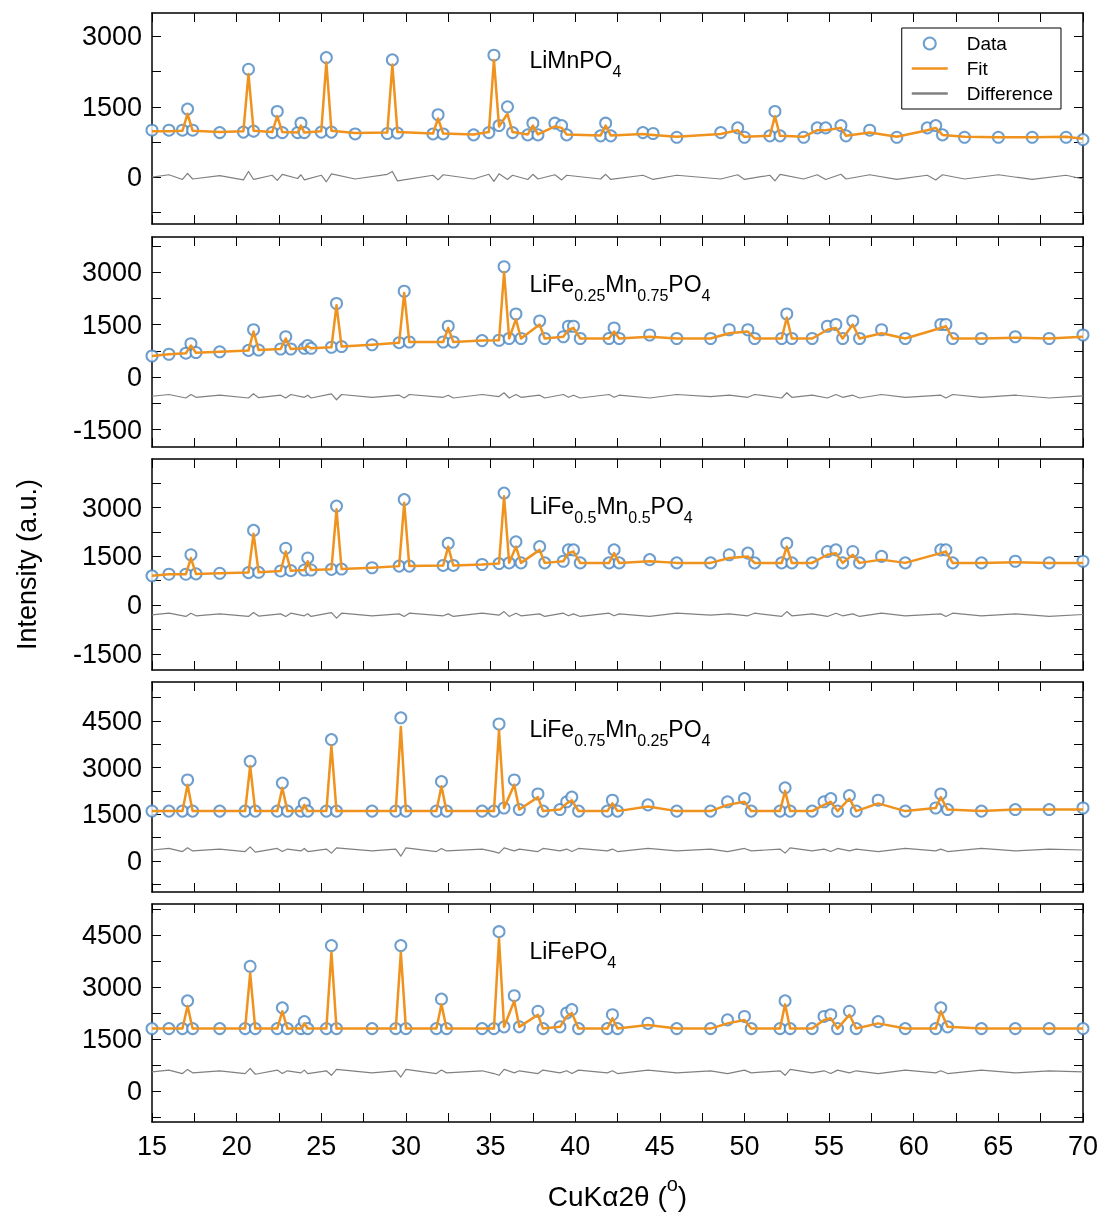 The width and height of the screenshot is (1107, 1225). I want to click on x-tick-label: 65, so click(998, 1145).